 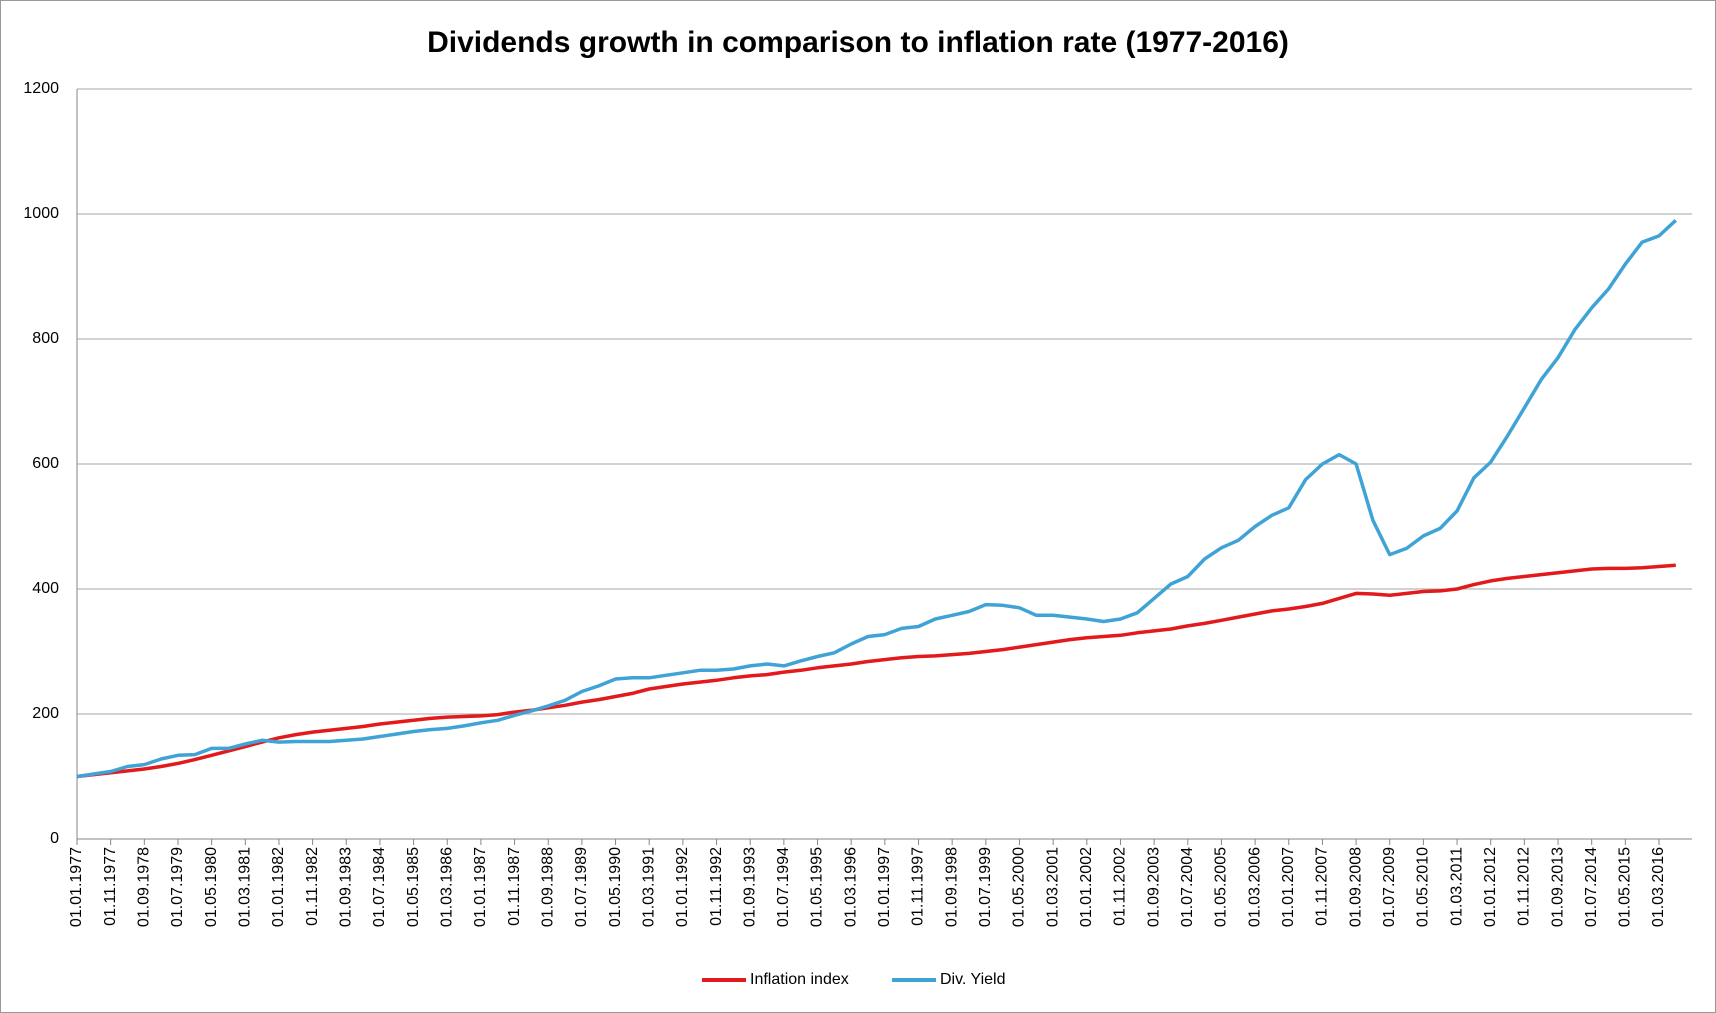 What do you see at coordinates (951, 887) in the screenshot?
I see `x-tick-label: 01.09.1998` at bounding box center [951, 887].